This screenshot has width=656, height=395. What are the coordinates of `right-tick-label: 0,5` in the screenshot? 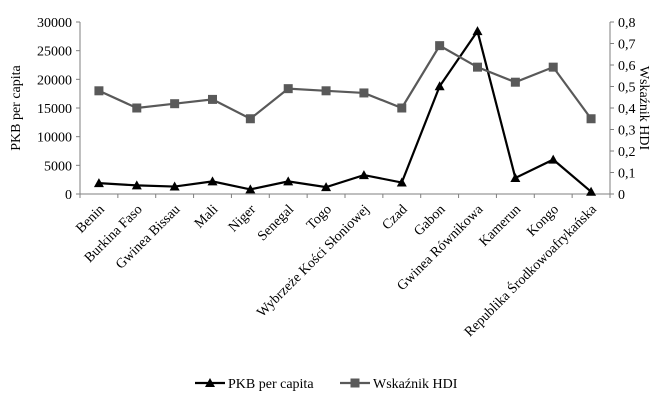 It's located at (627, 88).